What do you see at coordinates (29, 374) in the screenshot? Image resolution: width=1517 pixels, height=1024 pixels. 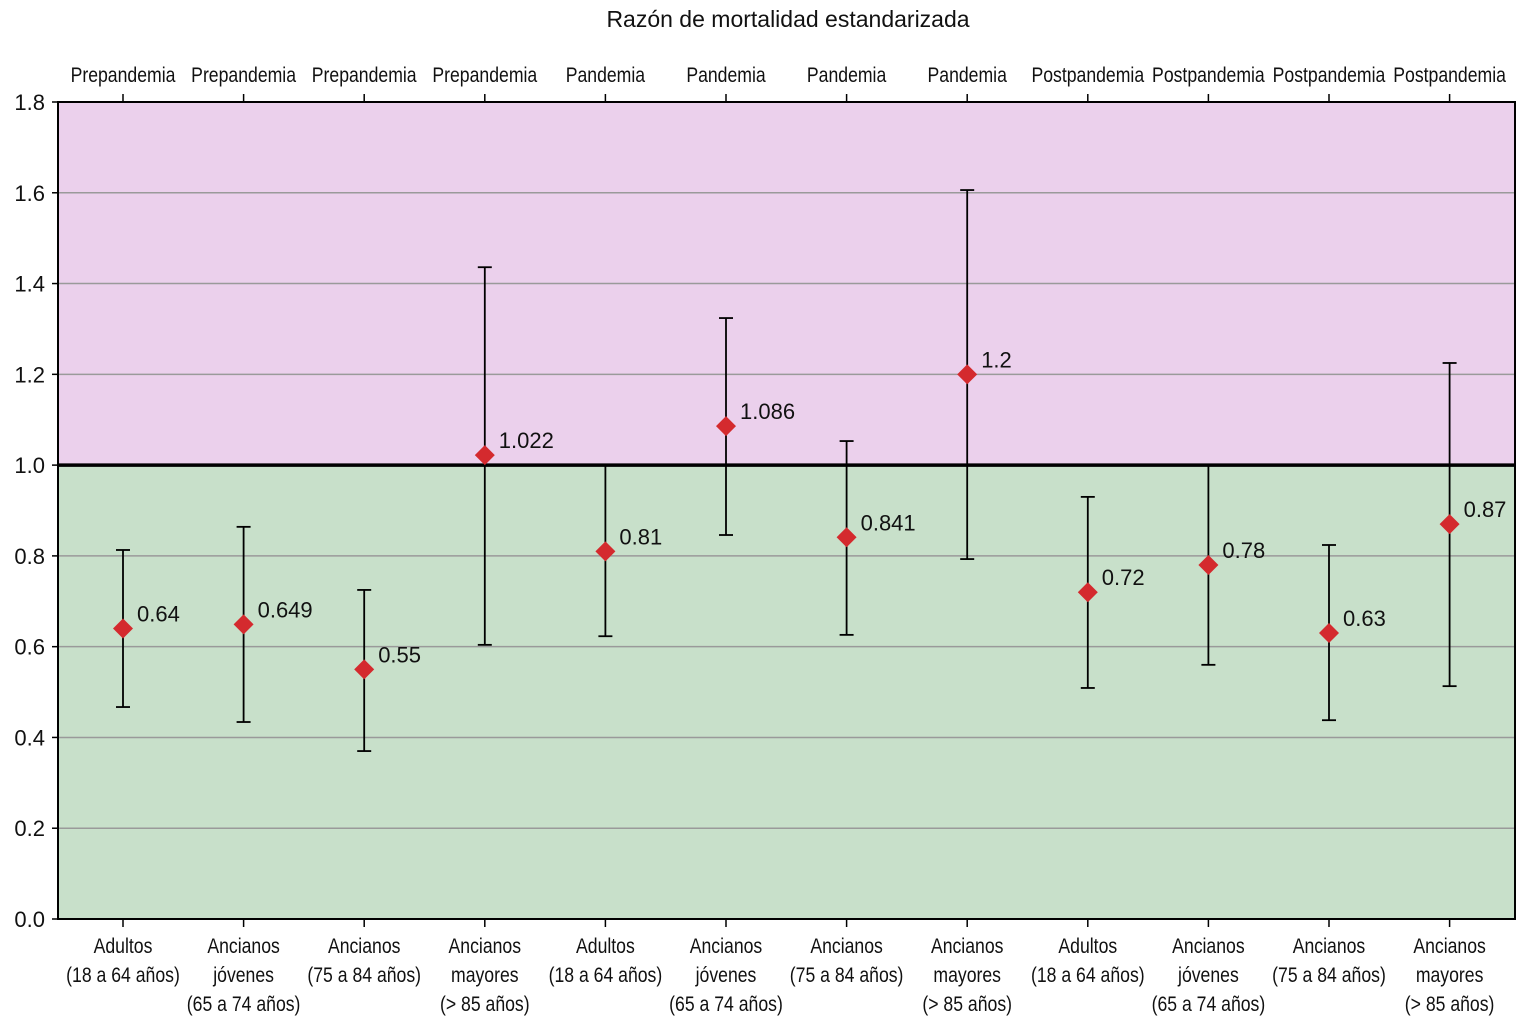 I see `y-tick-label: 1.2` at bounding box center [29, 374].